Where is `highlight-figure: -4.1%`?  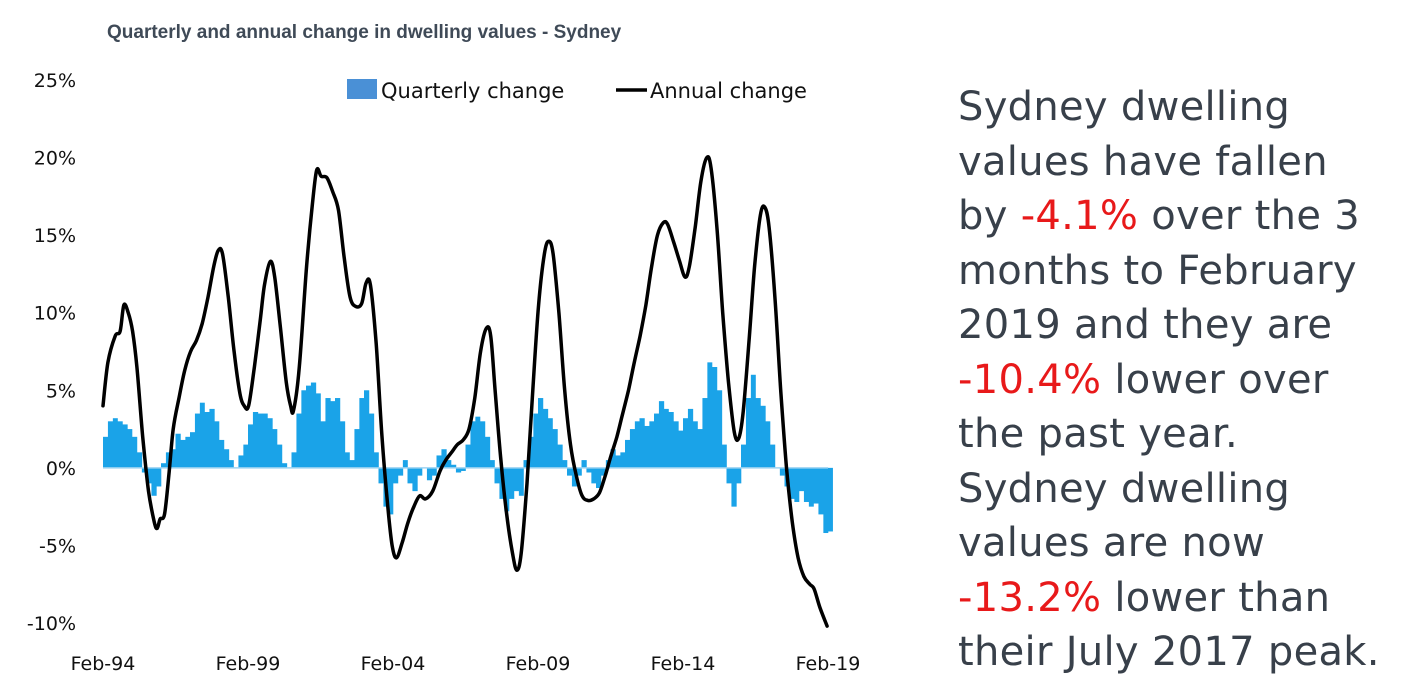
highlight-figure: -4.1% is located at coordinates (1079, 216).